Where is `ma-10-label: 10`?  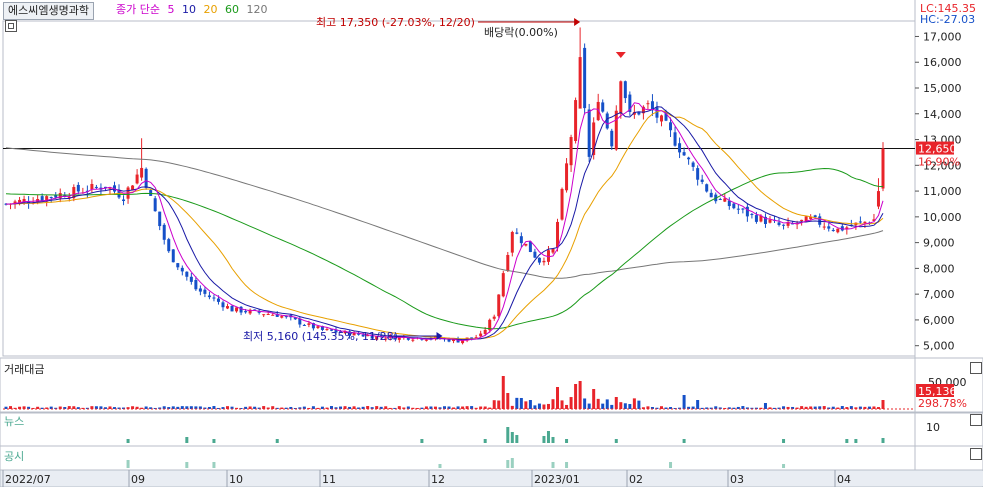
ma-10-label: 10 is located at coordinates (188, 9).